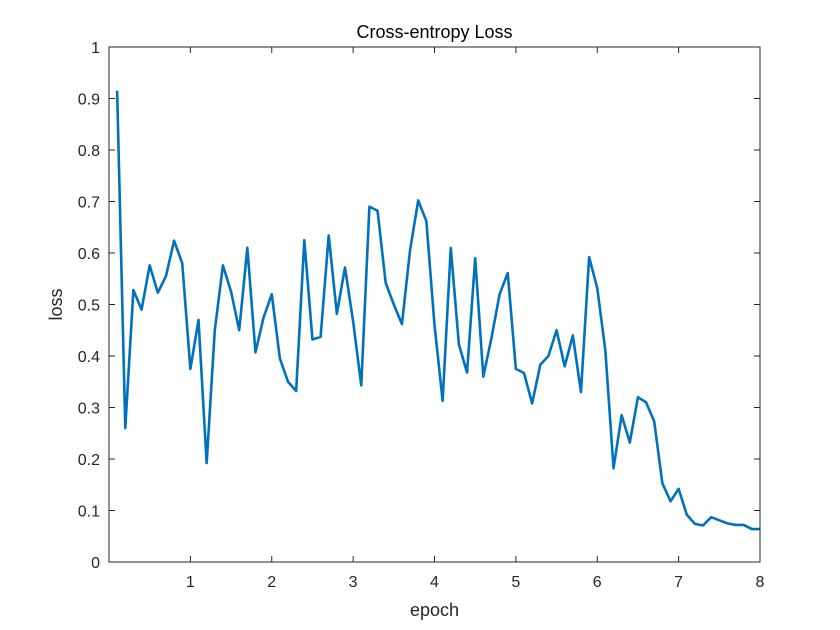 This screenshot has width=840, height=630. Describe the element at coordinates (353, 582) in the screenshot. I see `x-tick-label: 3` at that location.